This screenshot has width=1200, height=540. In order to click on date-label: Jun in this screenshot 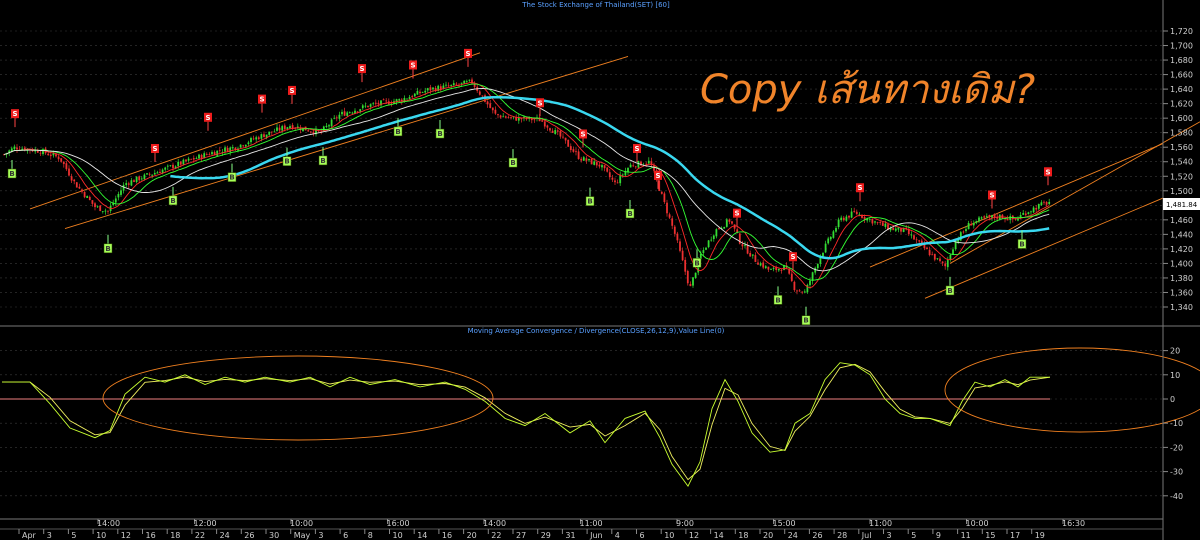, I will do `click(596, 535)`.